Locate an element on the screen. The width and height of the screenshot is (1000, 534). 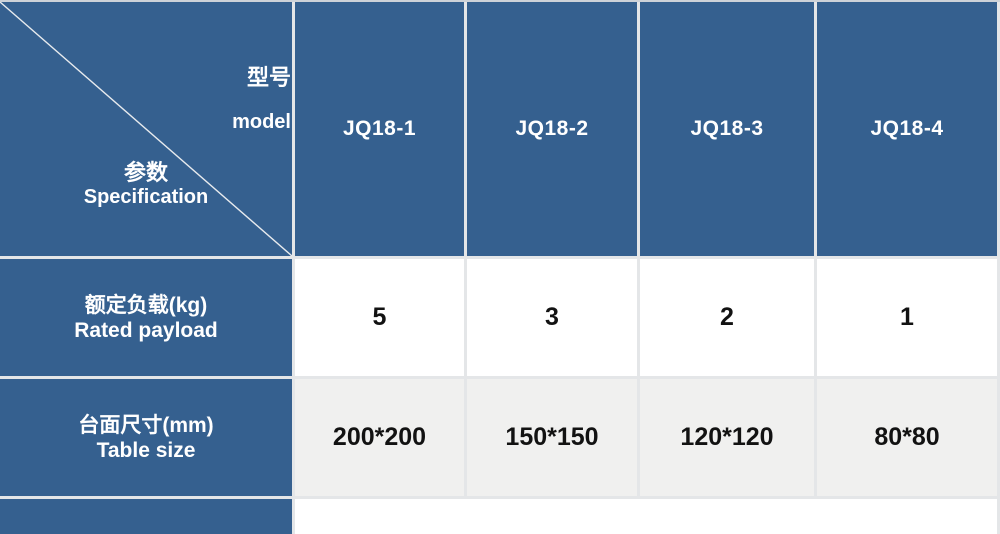
diagonal-divider-line is located at coordinates (146, 129).